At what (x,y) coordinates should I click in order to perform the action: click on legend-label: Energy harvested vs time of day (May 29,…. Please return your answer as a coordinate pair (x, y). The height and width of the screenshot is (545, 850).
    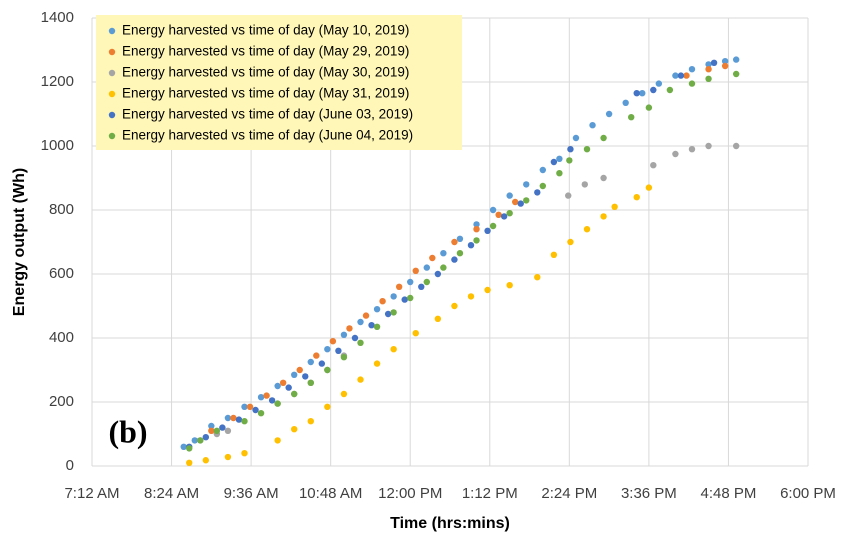
    Looking at the image, I should click on (265, 51).